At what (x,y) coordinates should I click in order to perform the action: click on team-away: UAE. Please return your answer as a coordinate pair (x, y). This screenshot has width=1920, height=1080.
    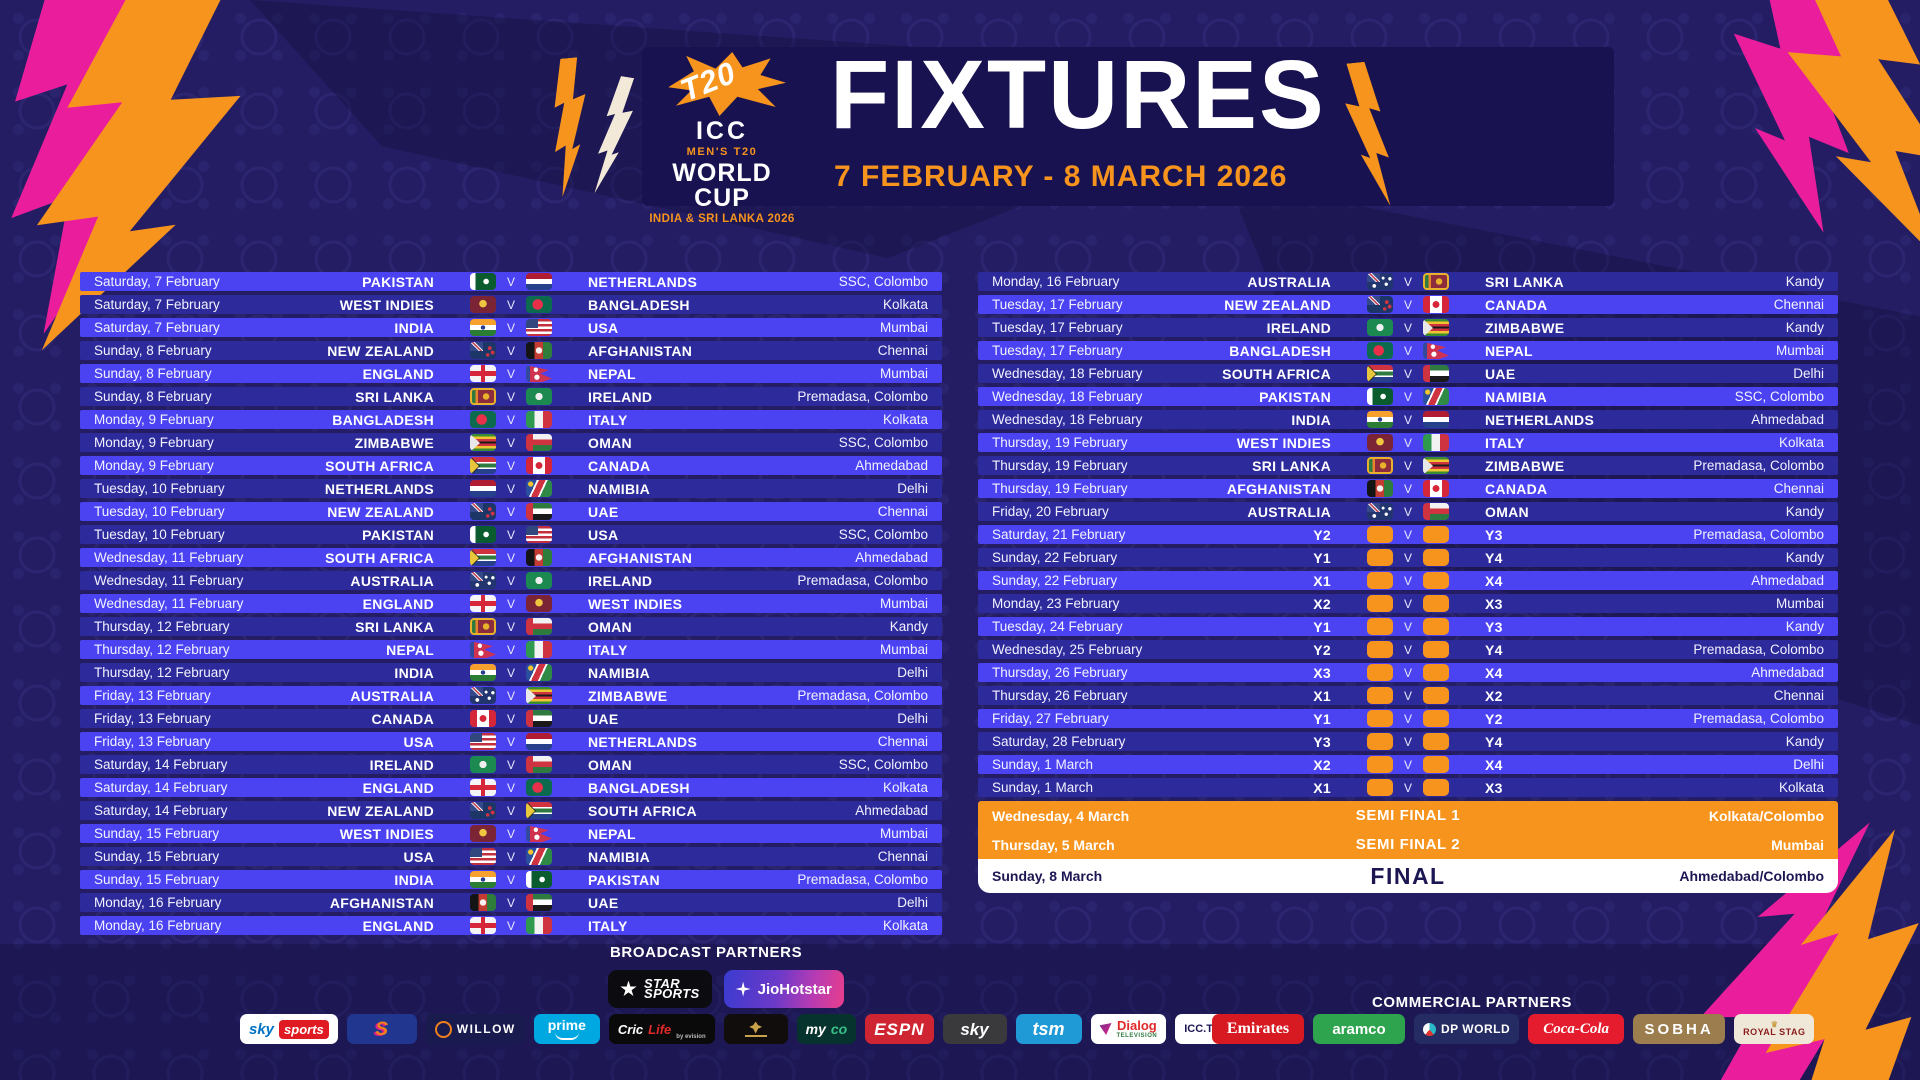
    Looking at the image, I should click on (603, 511).